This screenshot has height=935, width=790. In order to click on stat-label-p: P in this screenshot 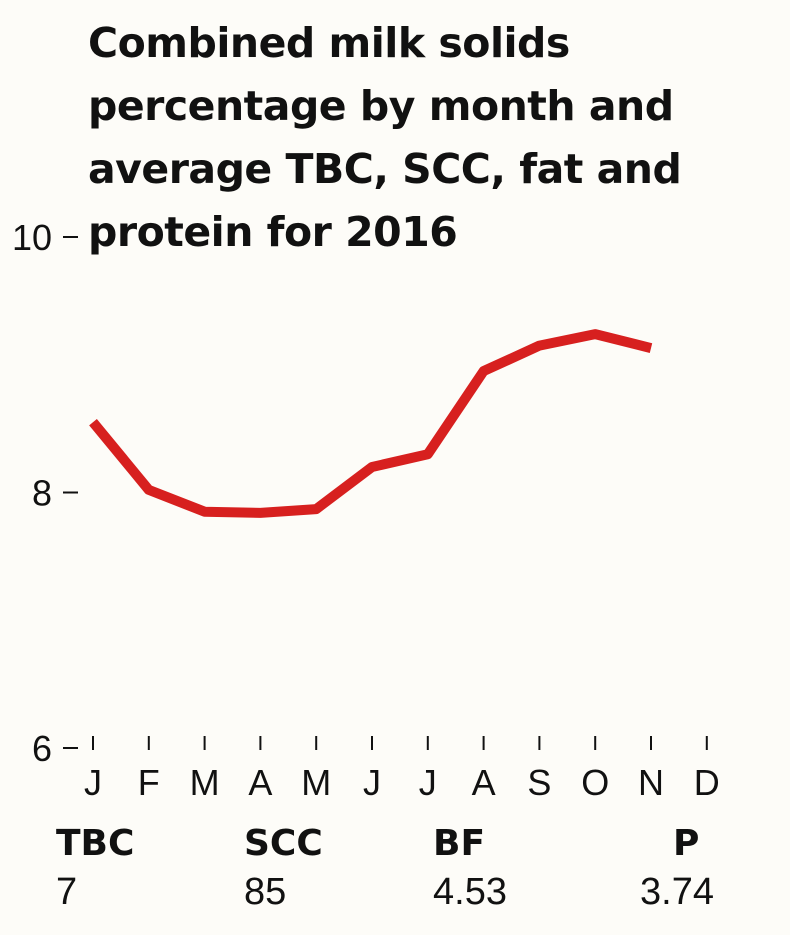, I will do `click(686, 843)`.